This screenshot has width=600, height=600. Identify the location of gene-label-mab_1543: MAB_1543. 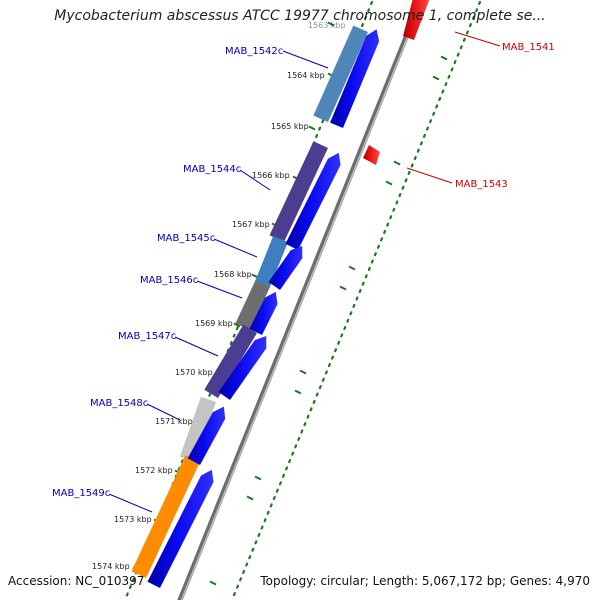
(481, 184).